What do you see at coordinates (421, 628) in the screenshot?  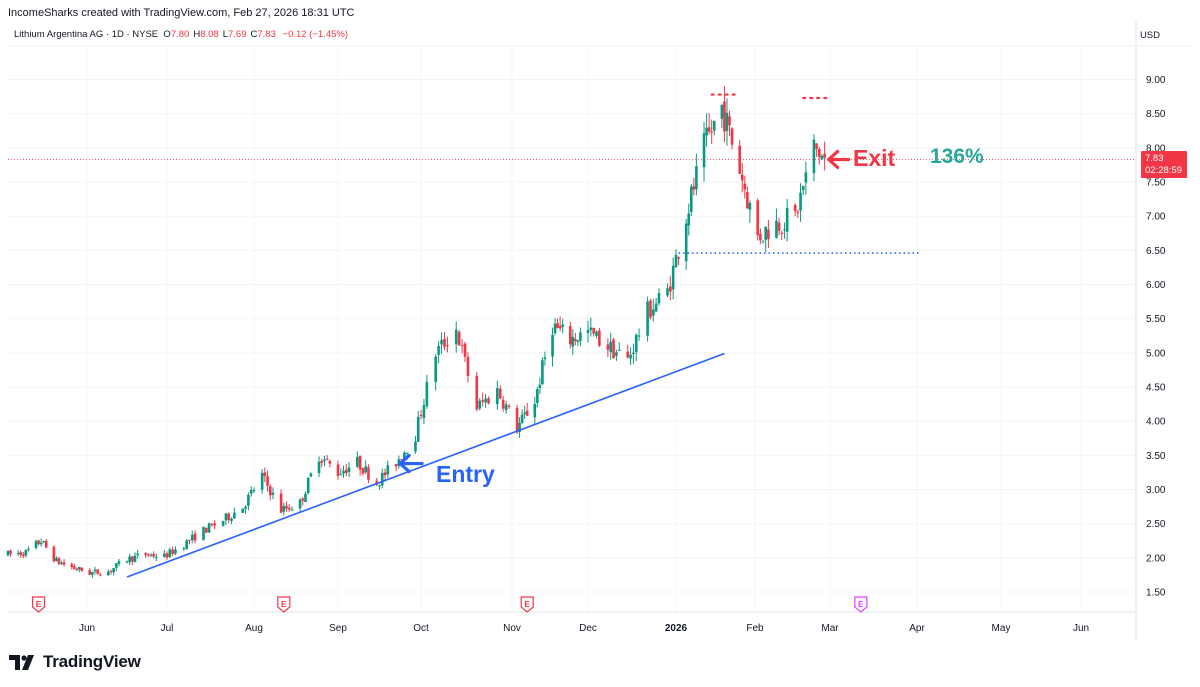 I see `x-tick-label: Oct` at bounding box center [421, 628].